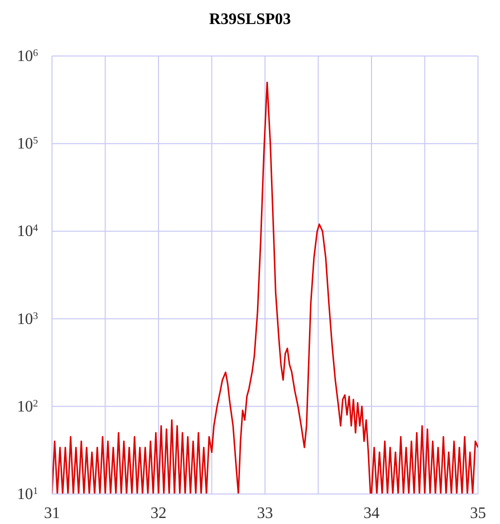 The width and height of the screenshot is (500, 524). I want to click on chart-title: R39SLSP03, so click(250, 20).